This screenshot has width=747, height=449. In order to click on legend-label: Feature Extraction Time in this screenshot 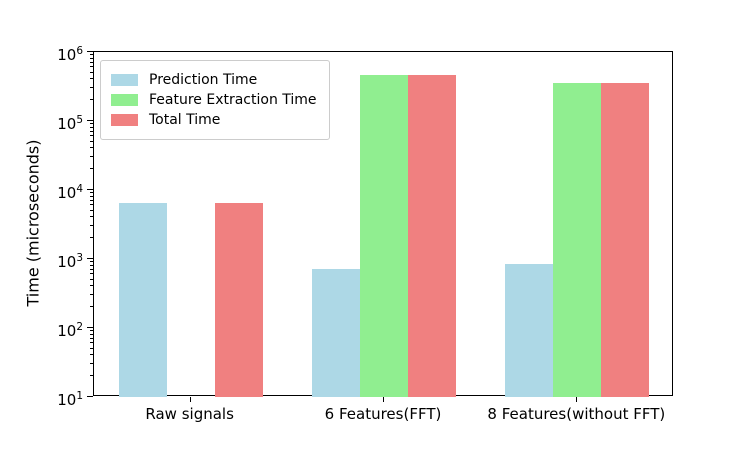, I will do `click(233, 100)`.